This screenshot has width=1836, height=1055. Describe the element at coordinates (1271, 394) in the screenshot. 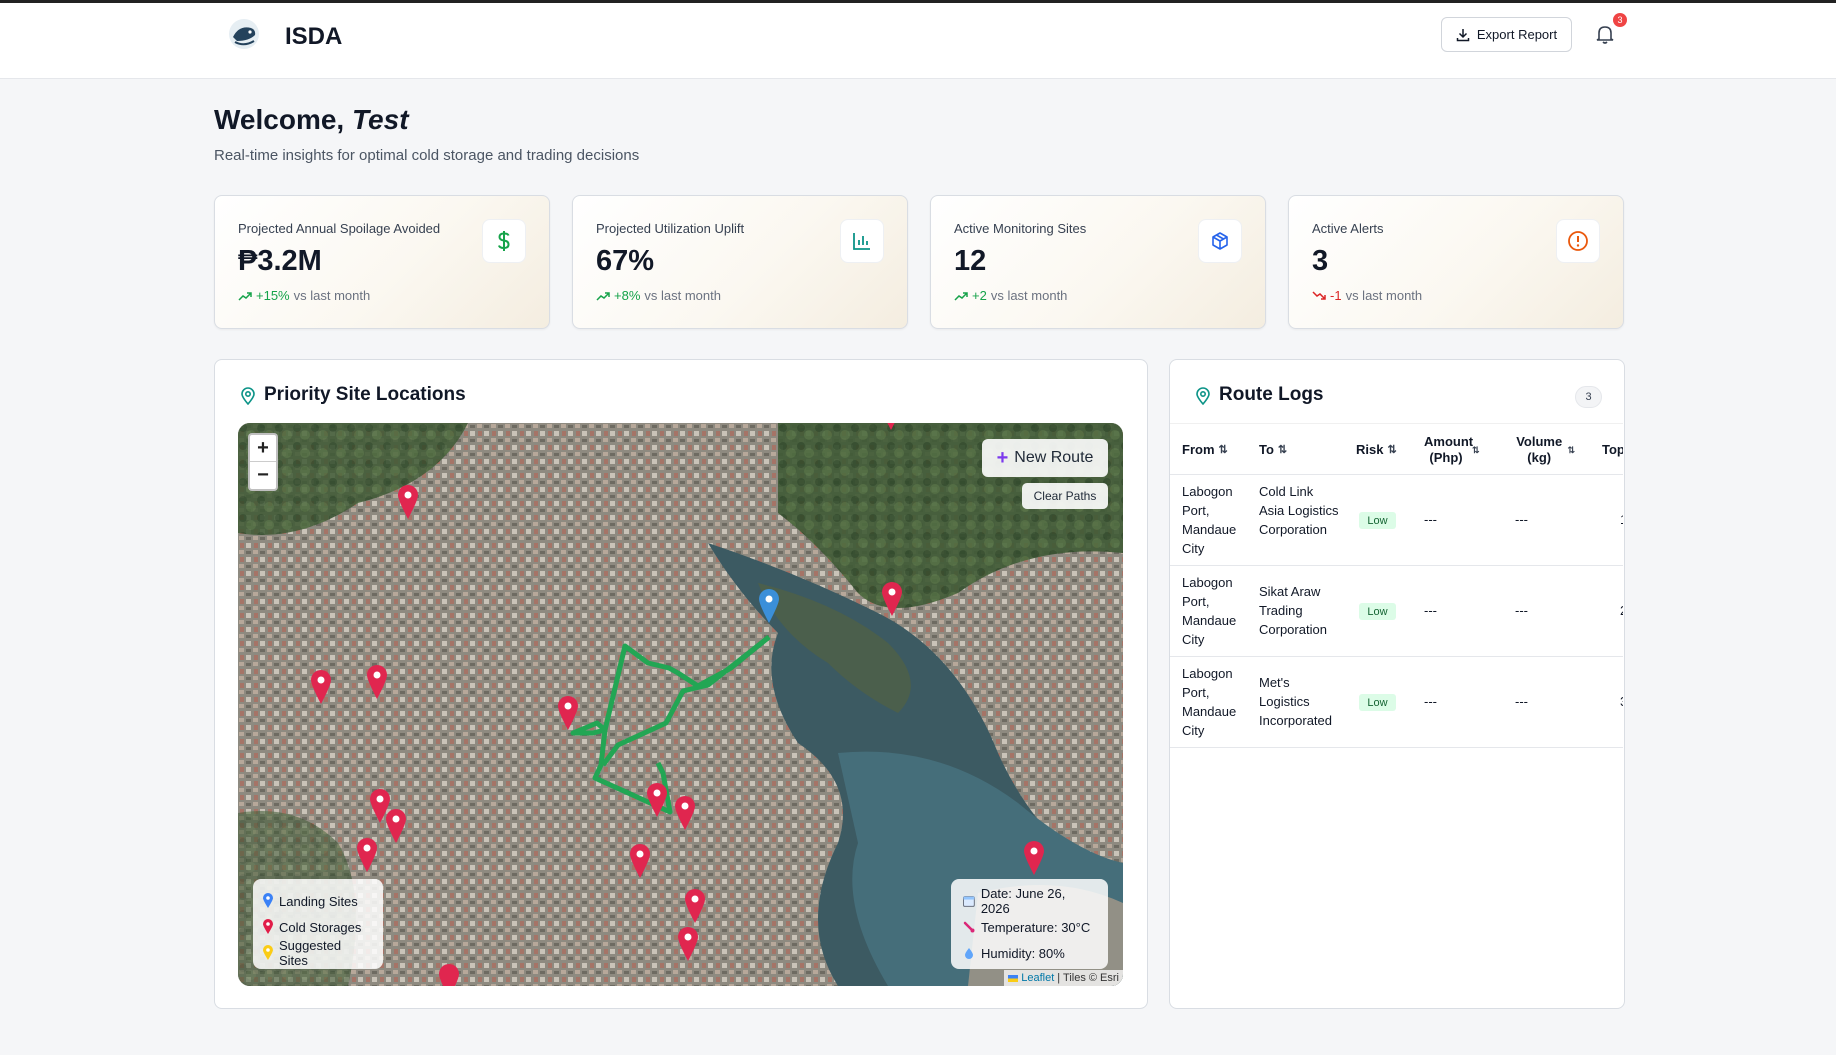

I see `panel-title: Route Logs` at that location.